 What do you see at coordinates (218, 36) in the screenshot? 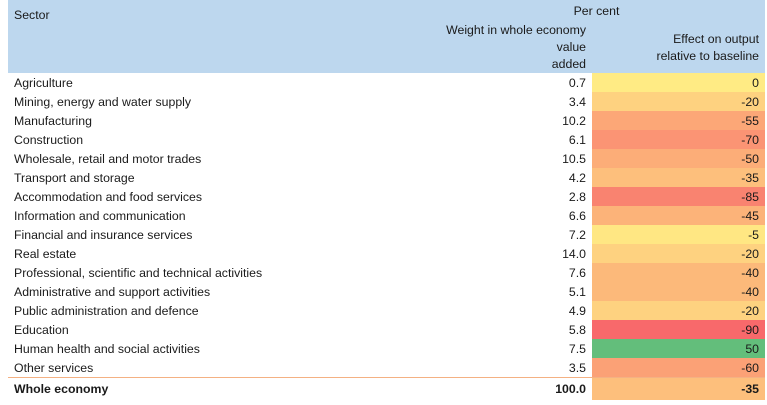
I see `sector-column-header: Sector` at bounding box center [218, 36].